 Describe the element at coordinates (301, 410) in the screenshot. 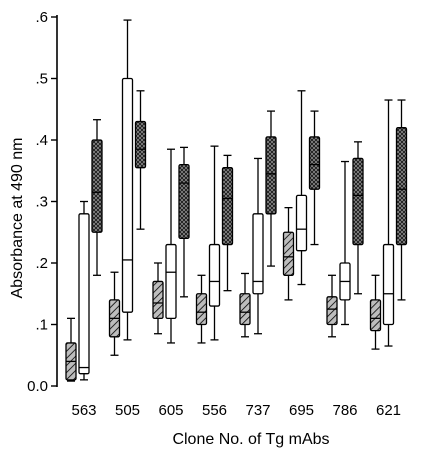

I see `x-tick-label: 695` at that location.